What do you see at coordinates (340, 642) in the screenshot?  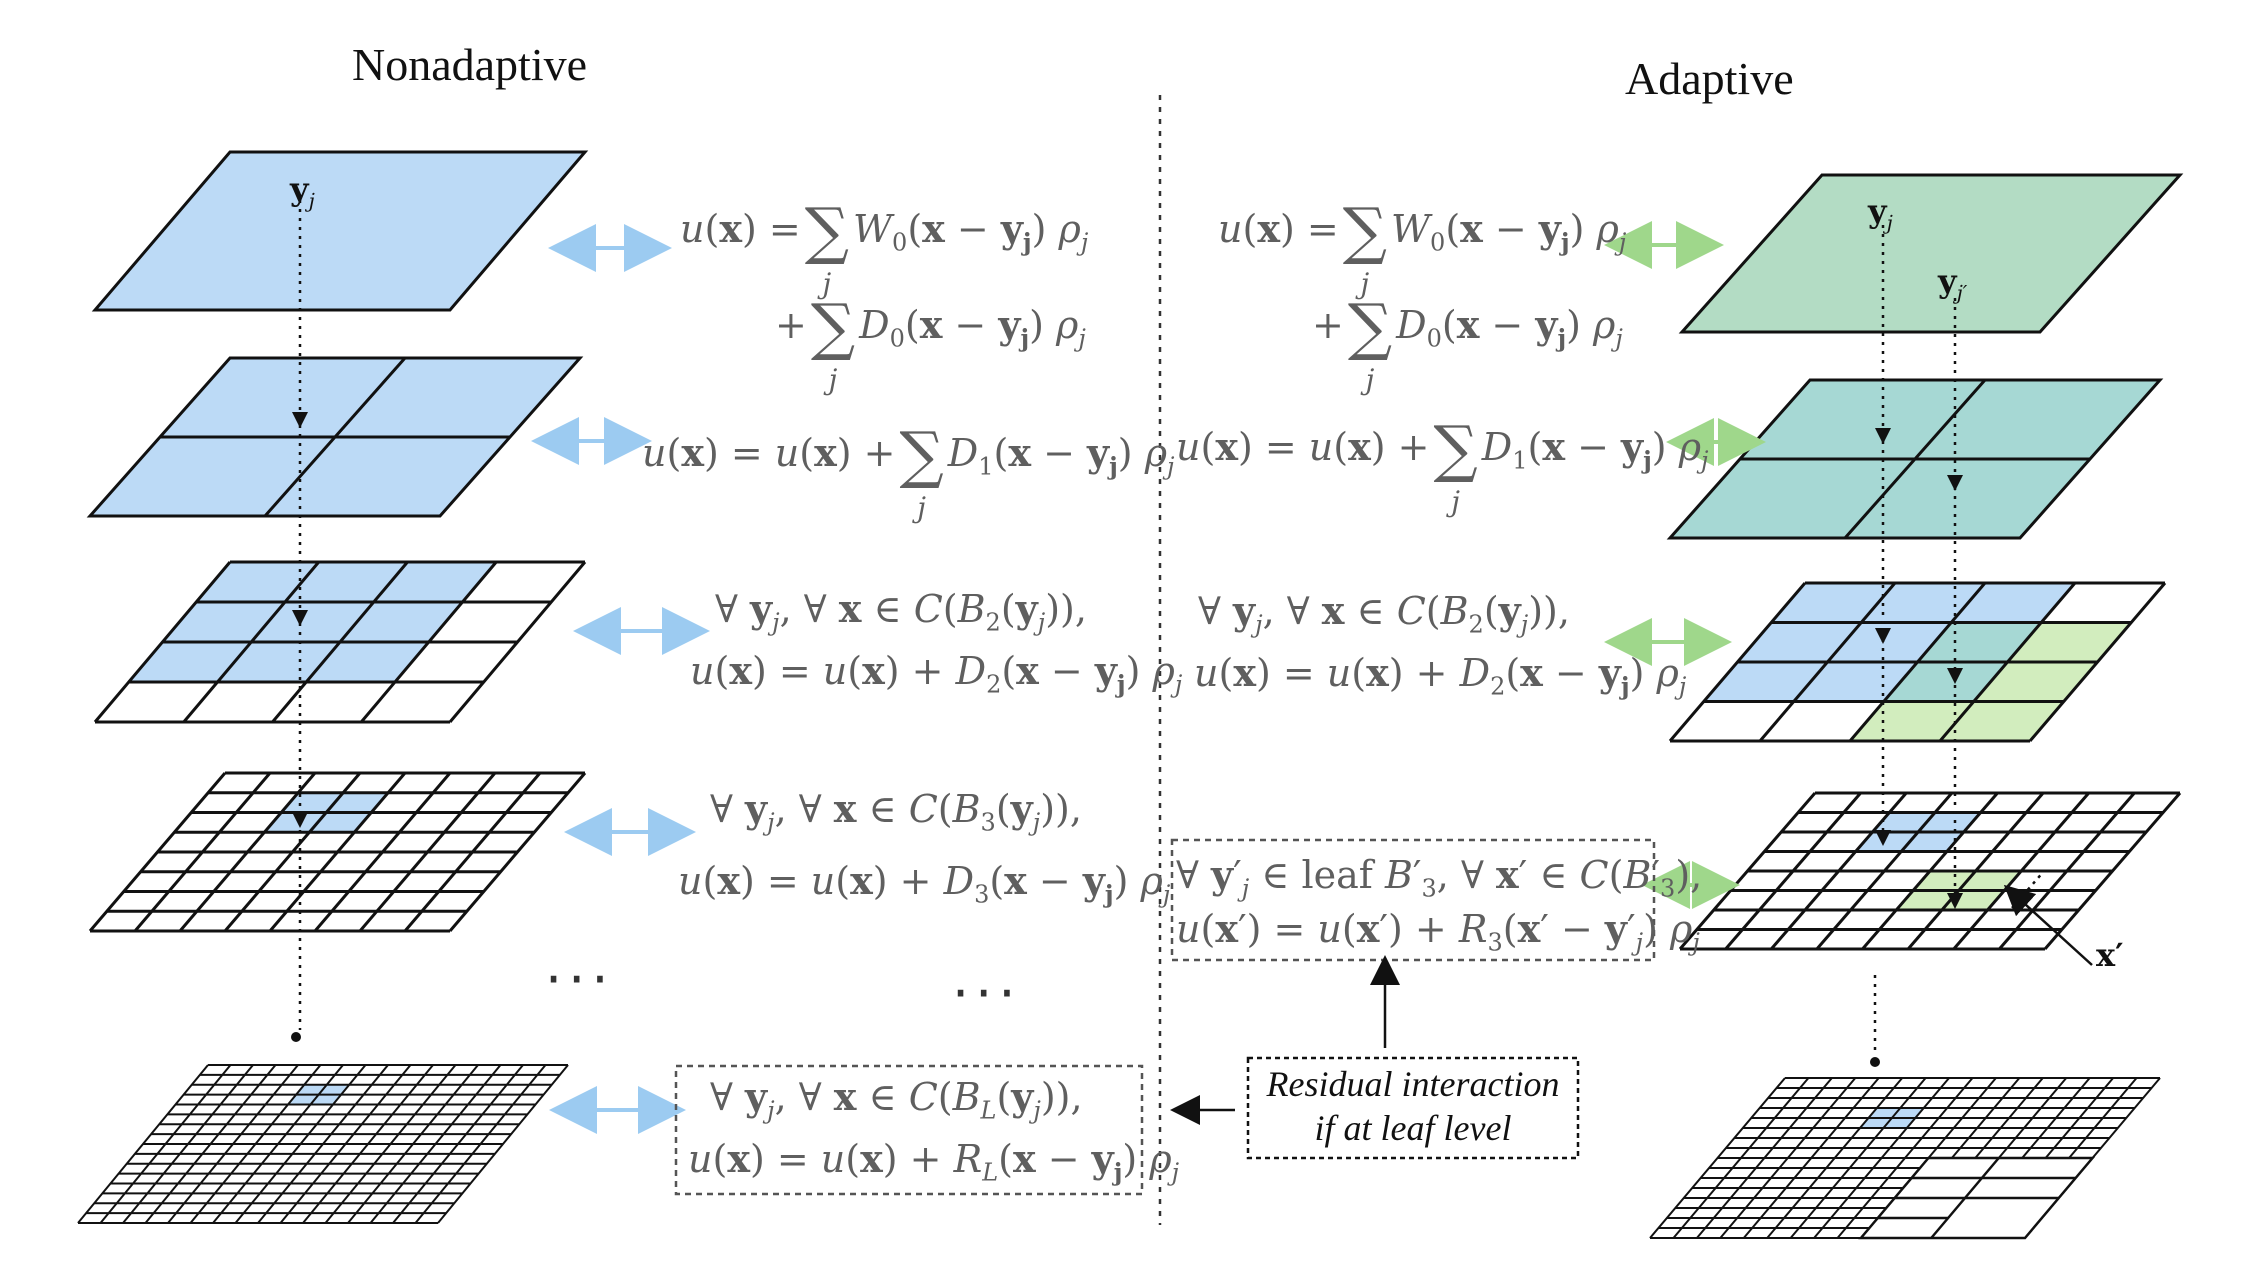 I see `left-level2-grid` at bounding box center [340, 642].